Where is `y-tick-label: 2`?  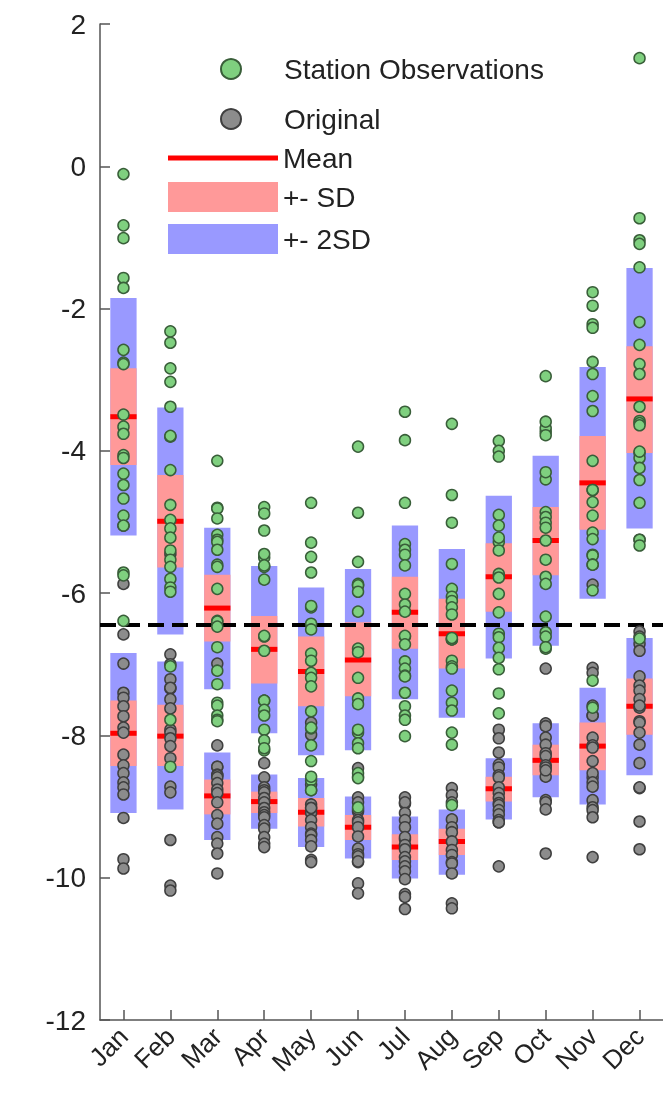
y-tick-label: 2 is located at coordinates (78, 24).